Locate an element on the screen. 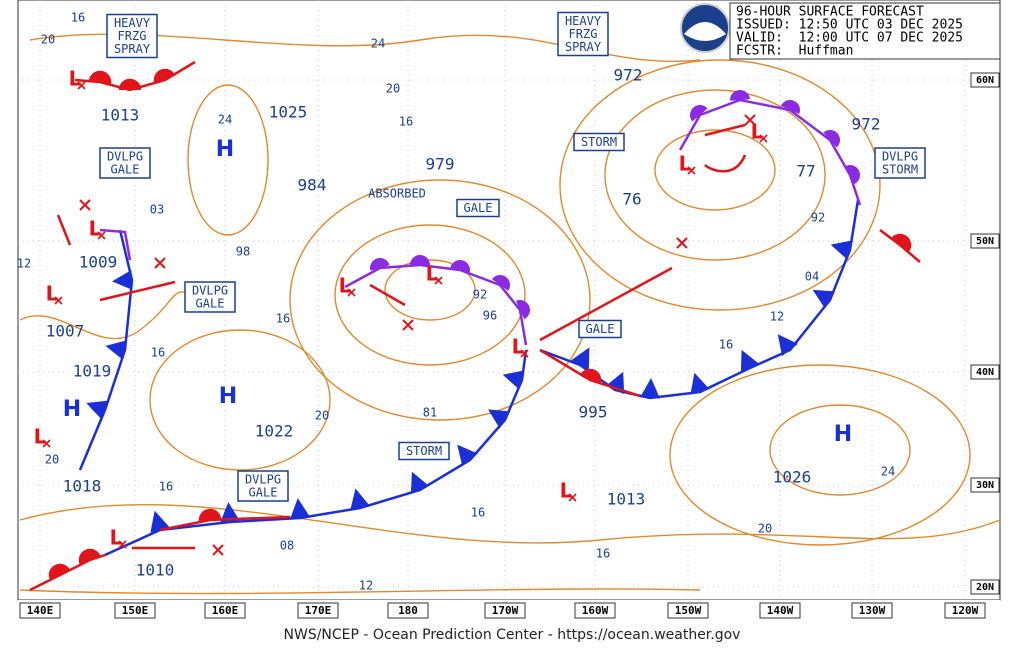  latitude-label: 50N is located at coordinates (985, 241).